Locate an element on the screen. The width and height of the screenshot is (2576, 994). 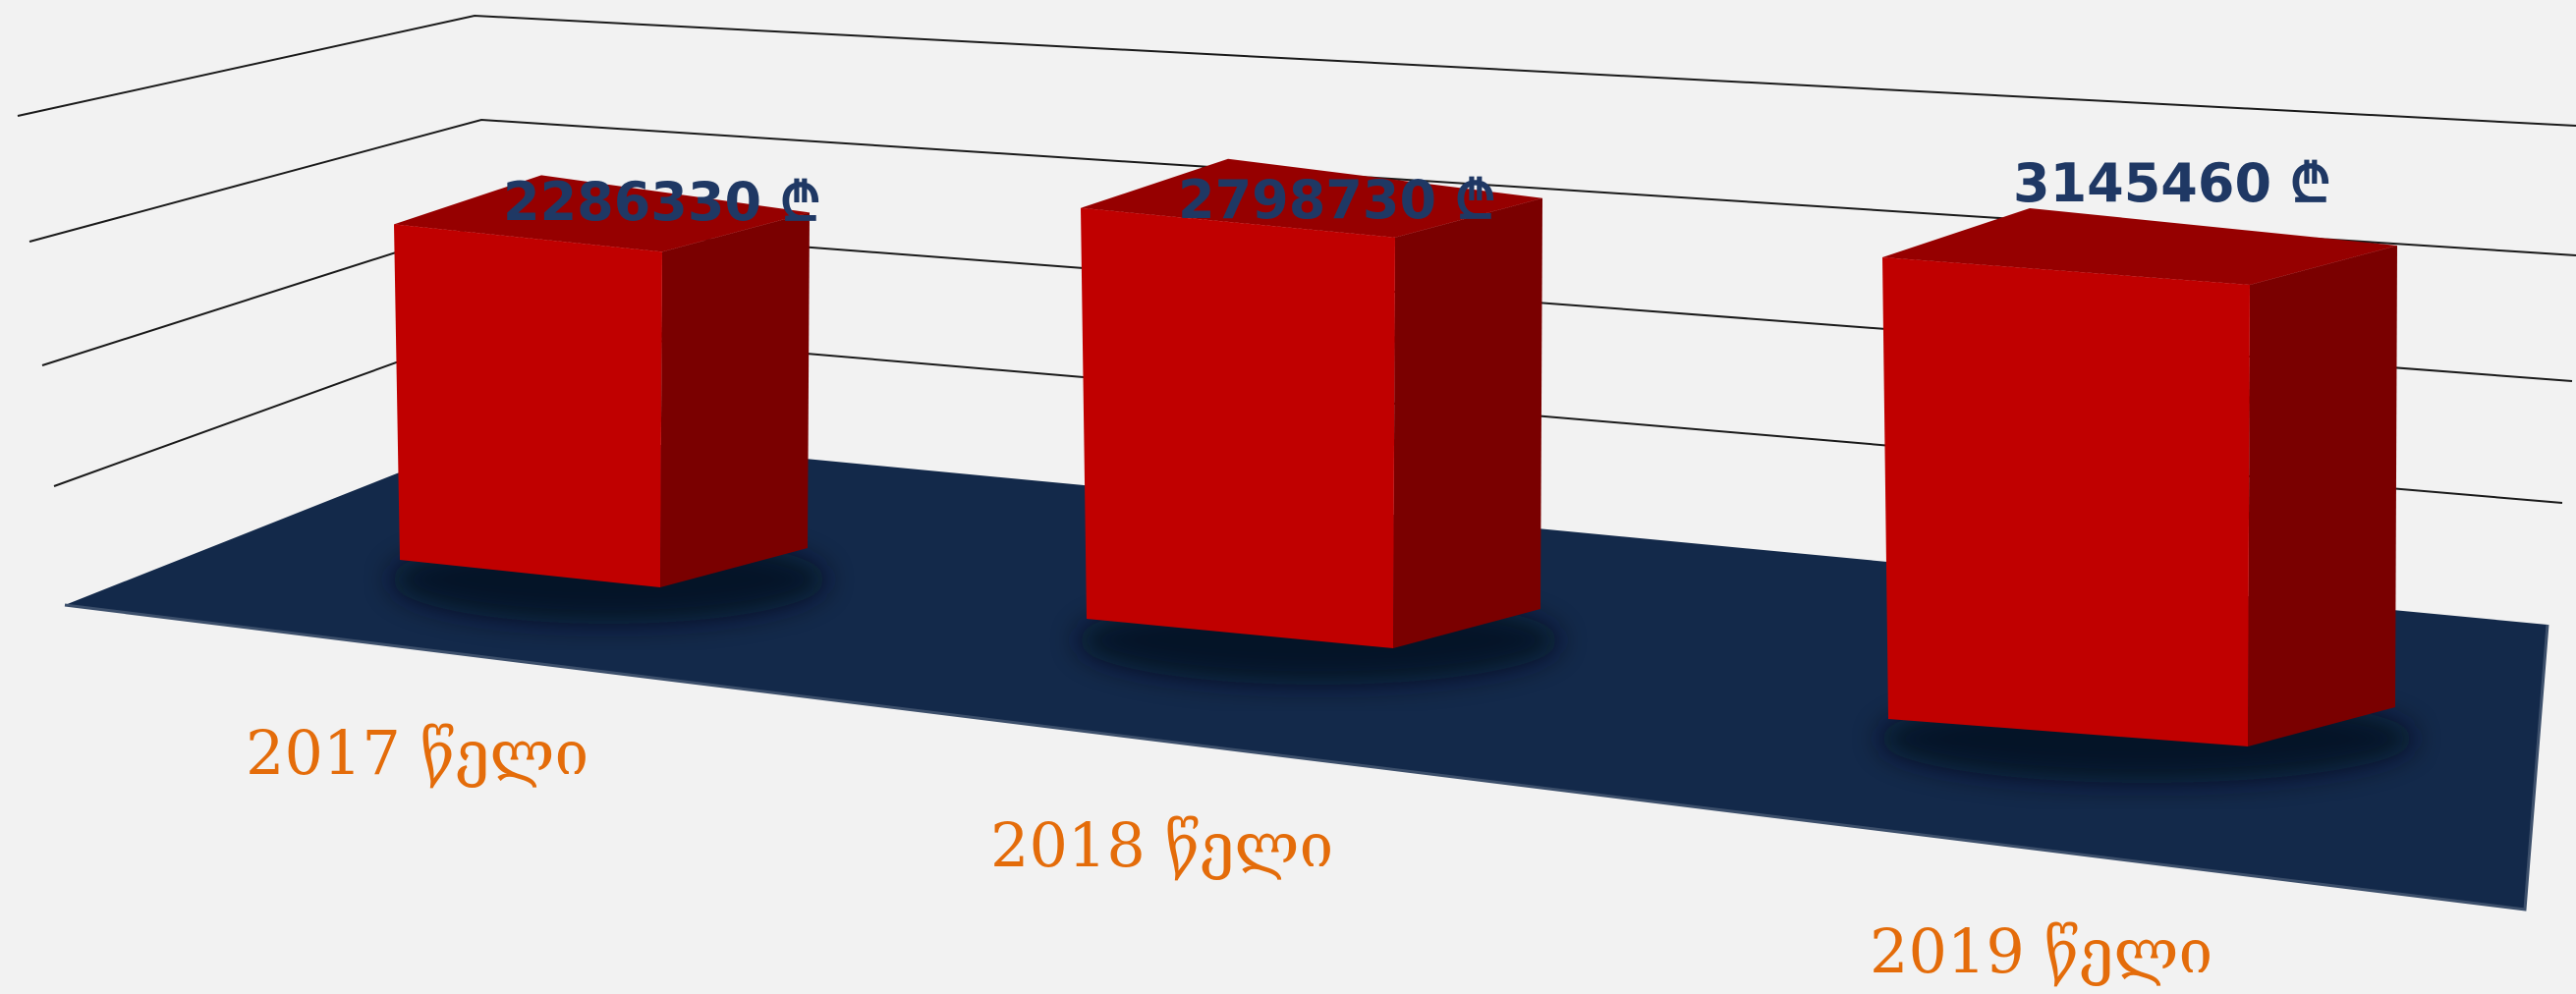
value-label: 2798730 ₾ is located at coordinates (1336, 200).